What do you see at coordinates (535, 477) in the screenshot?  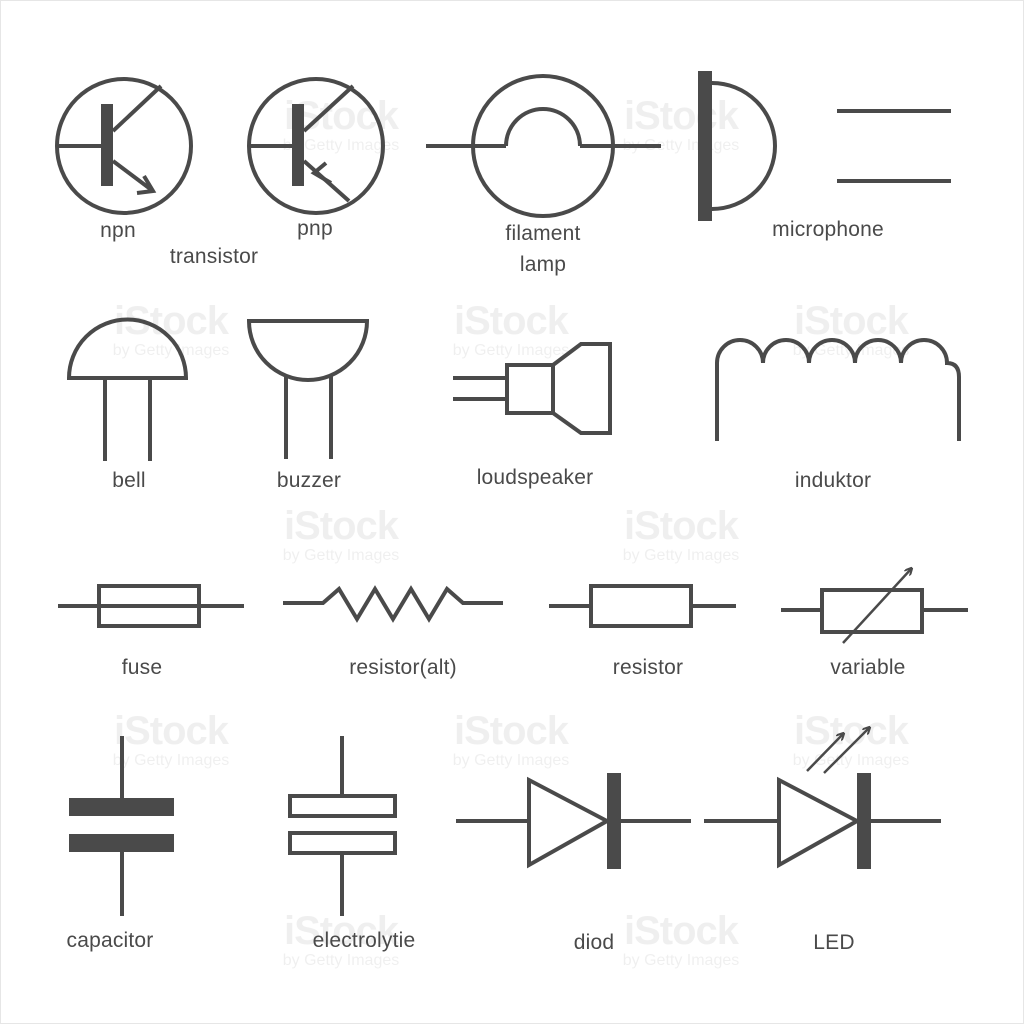 I see `label-loudspeaker: loudspeaker` at bounding box center [535, 477].